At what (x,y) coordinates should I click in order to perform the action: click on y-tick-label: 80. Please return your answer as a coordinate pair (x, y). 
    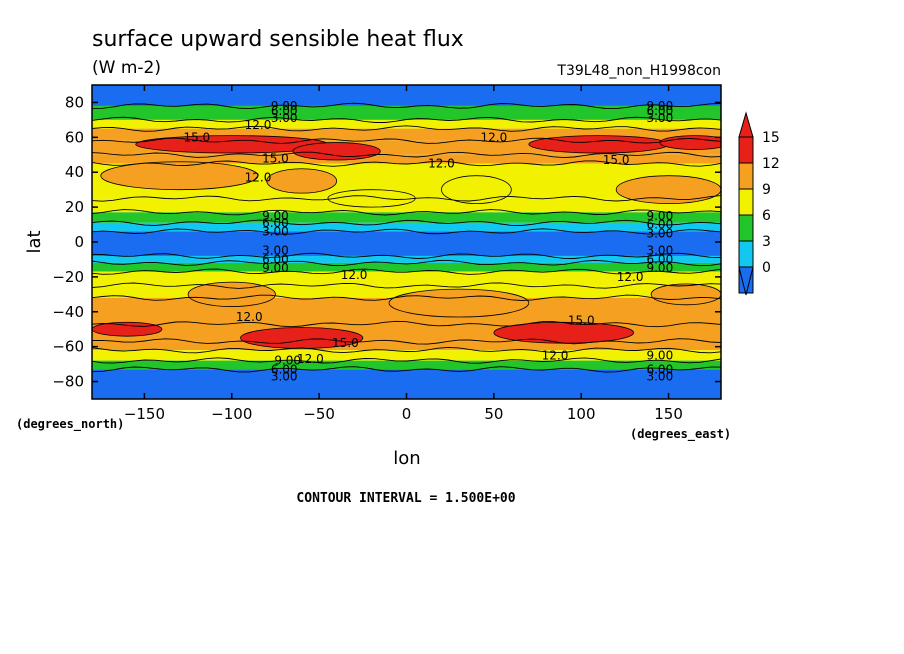
    Looking at the image, I should click on (74, 102).